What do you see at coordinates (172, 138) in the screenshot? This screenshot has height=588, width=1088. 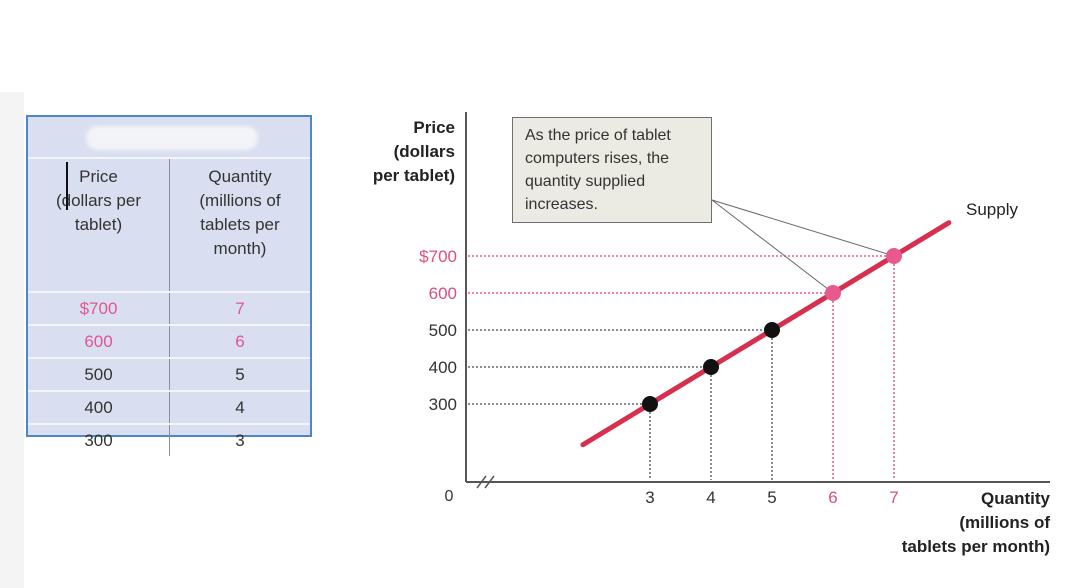 I see `redacted-title` at bounding box center [172, 138].